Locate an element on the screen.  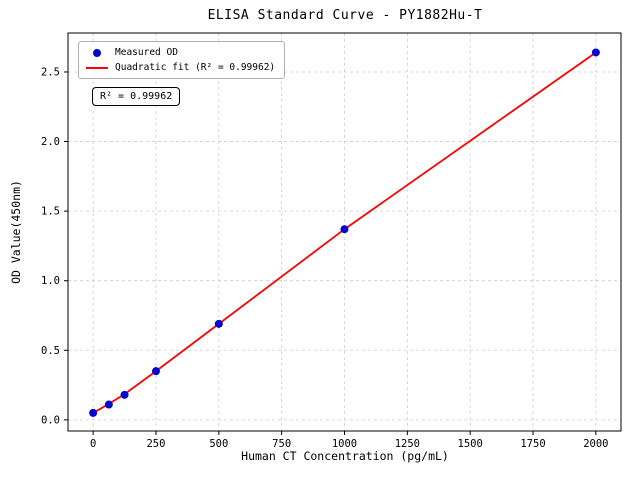
r-squared-annotation: R² = 0.99962 is located at coordinates (136, 96).